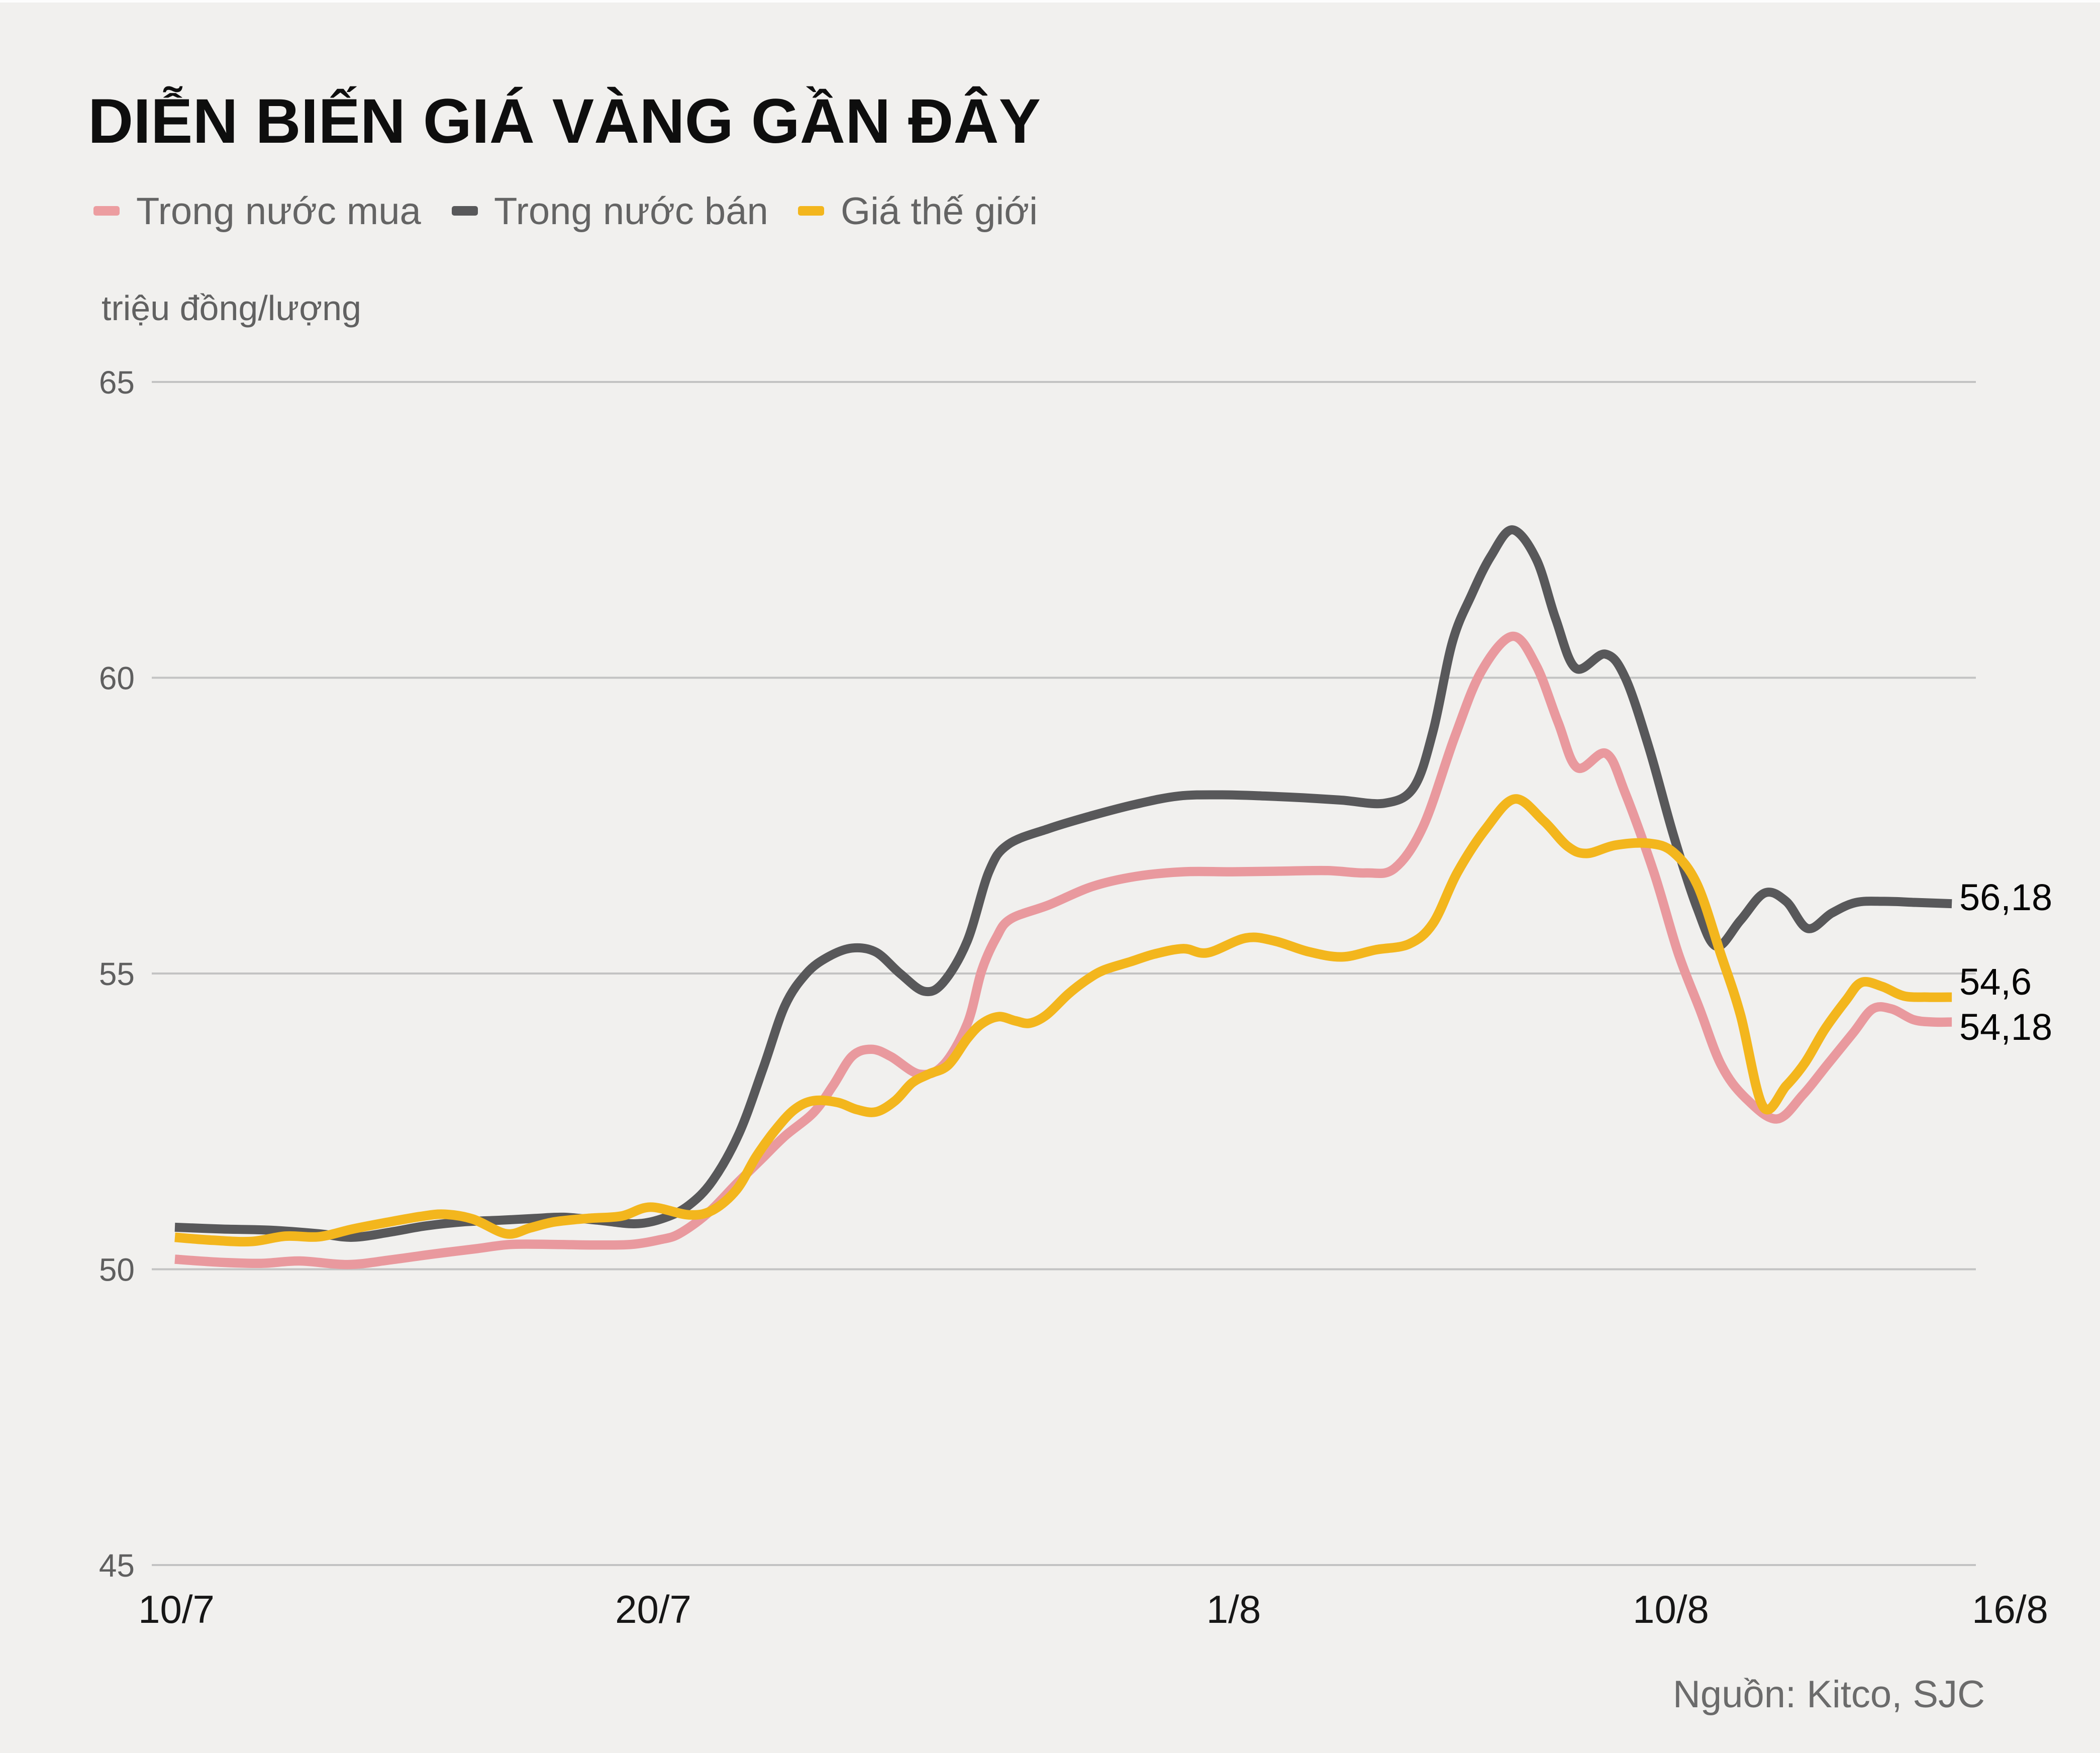 This screenshot has height=1753, width=2100. Describe the element at coordinates (117, 678) in the screenshot. I see `svg-text: 60` at that location.